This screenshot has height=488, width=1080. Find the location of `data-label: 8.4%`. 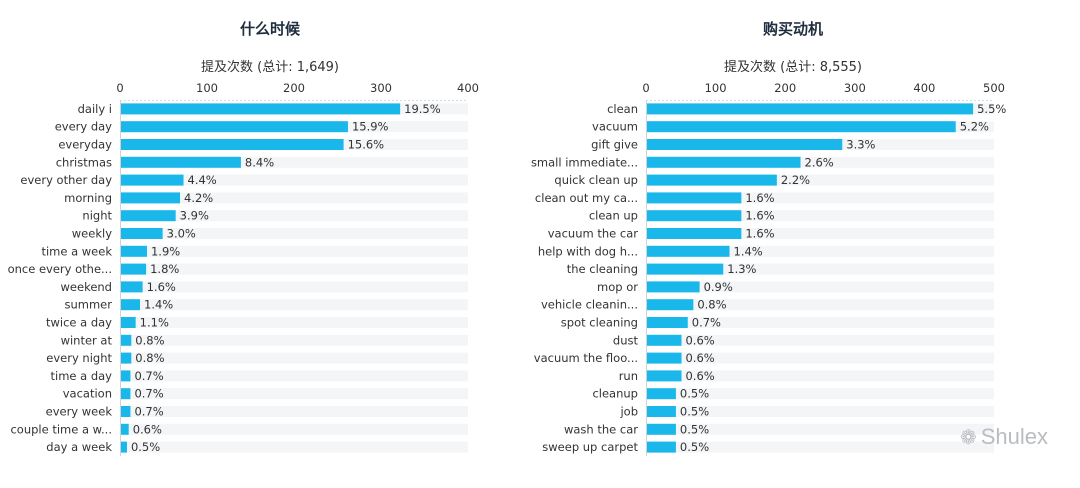

data-label: 8.4% is located at coordinates (259, 162).